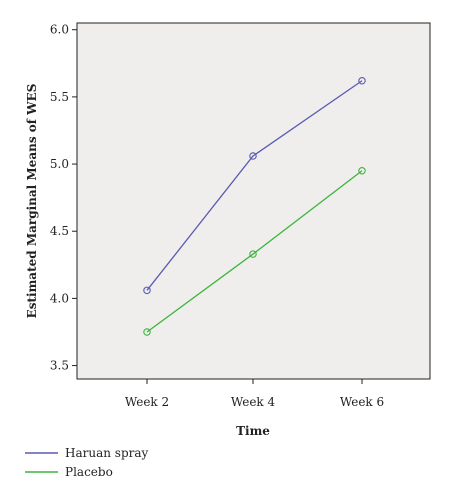 The image size is (458, 500). What do you see at coordinates (147, 402) in the screenshot?
I see `x-tick-label: Week 2` at bounding box center [147, 402].